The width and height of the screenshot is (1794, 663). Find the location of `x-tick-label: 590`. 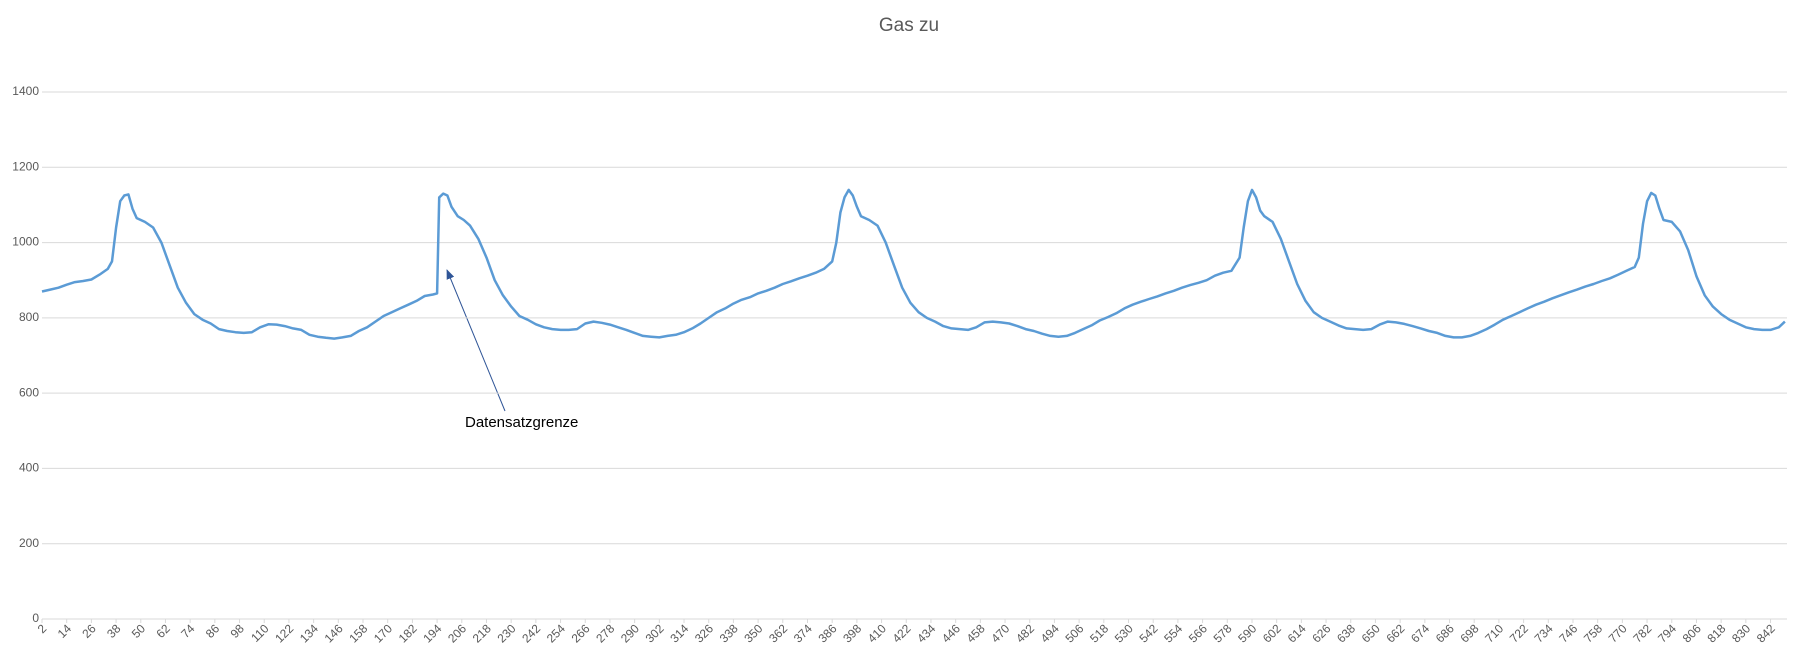

x-tick-label: 590 is located at coordinates (1247, 633).